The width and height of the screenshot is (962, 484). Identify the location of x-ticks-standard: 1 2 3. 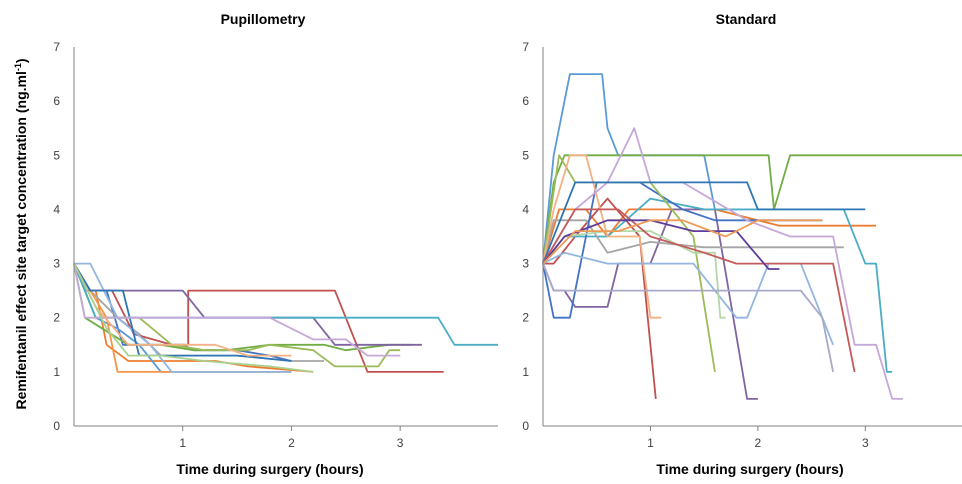
(758, 438).